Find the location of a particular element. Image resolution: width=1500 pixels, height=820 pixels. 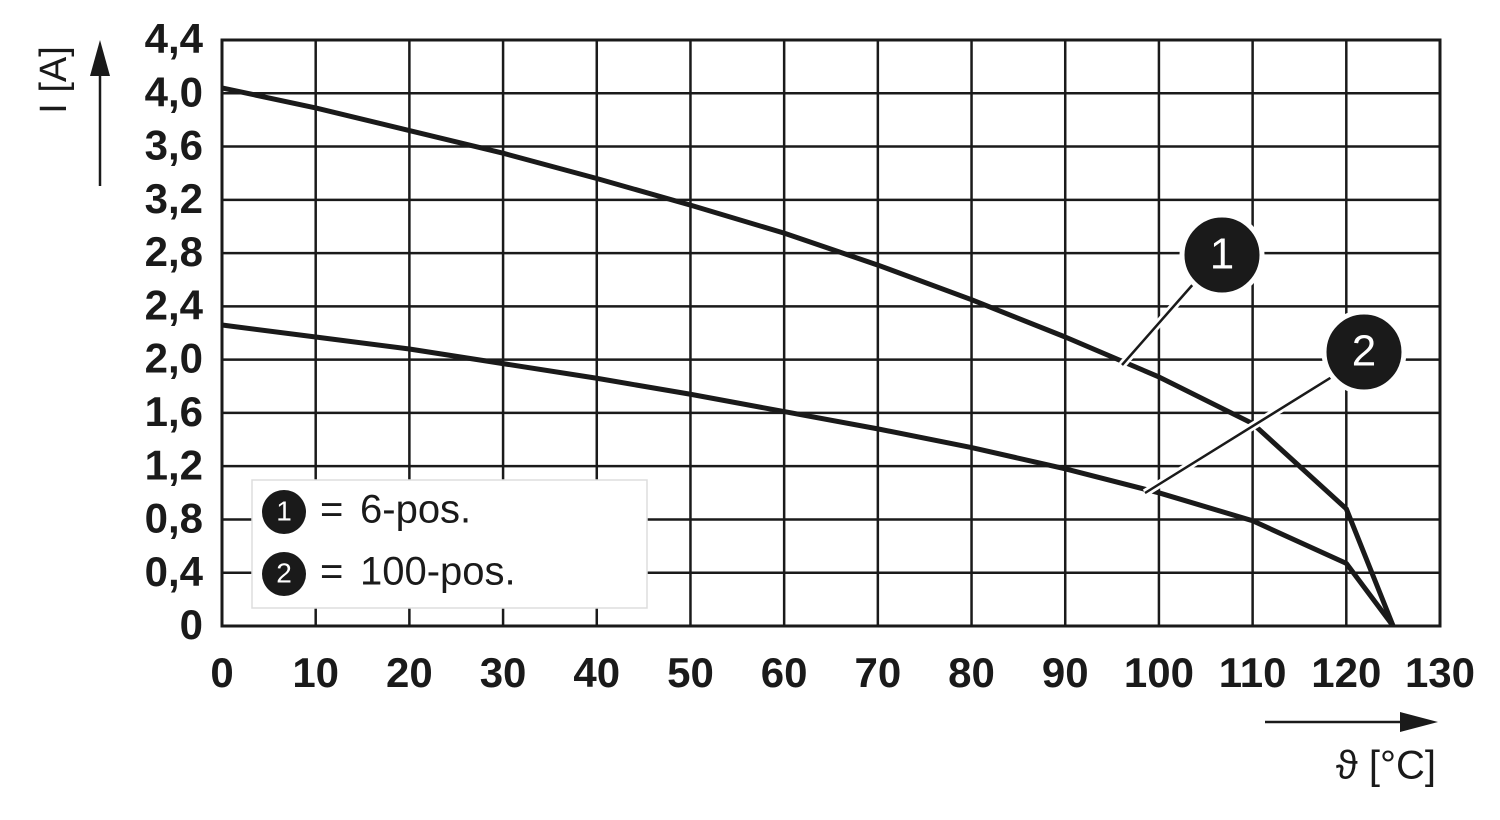

y-tick-label: 4,0 is located at coordinates (174, 91).